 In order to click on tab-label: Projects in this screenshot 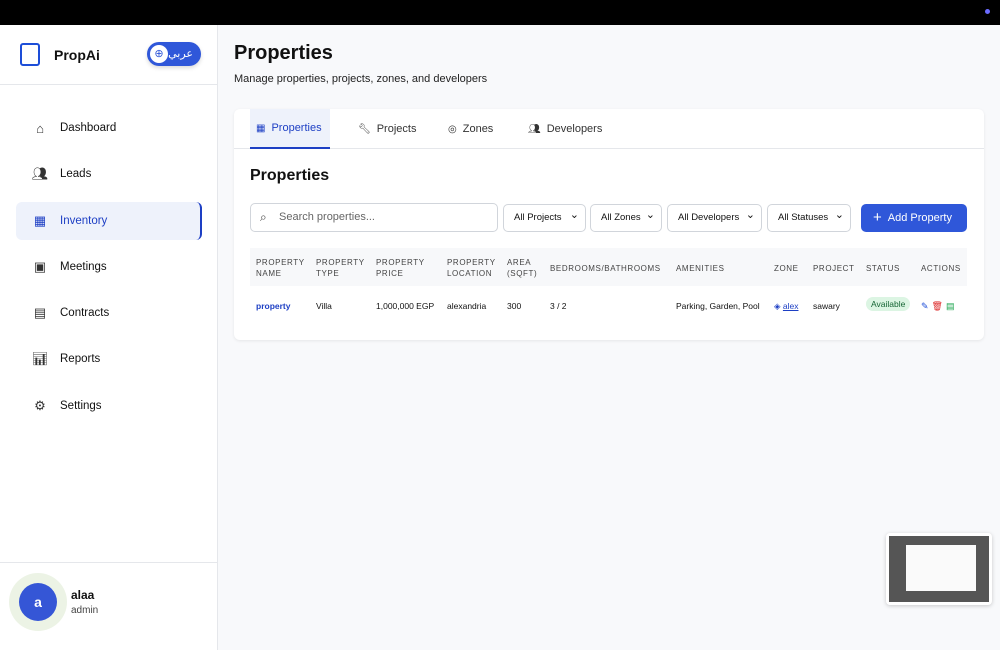, I will do `click(396, 129)`.